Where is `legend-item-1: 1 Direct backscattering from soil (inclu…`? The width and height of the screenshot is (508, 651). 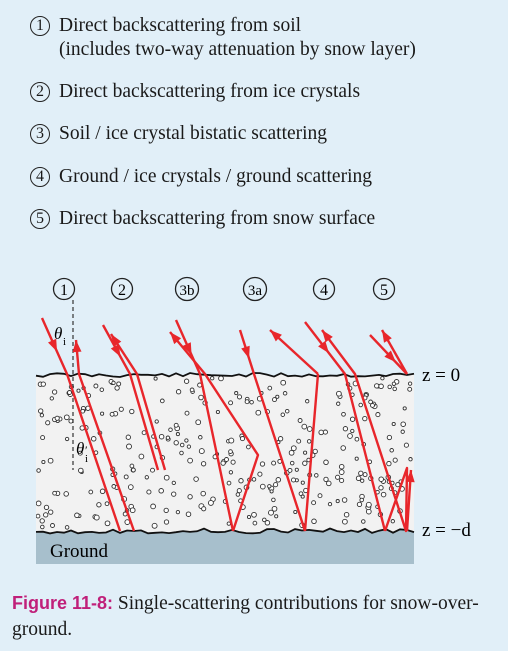 legend-item-1: 1 Direct backscattering from soil (inclu… is located at coordinates (223, 38).